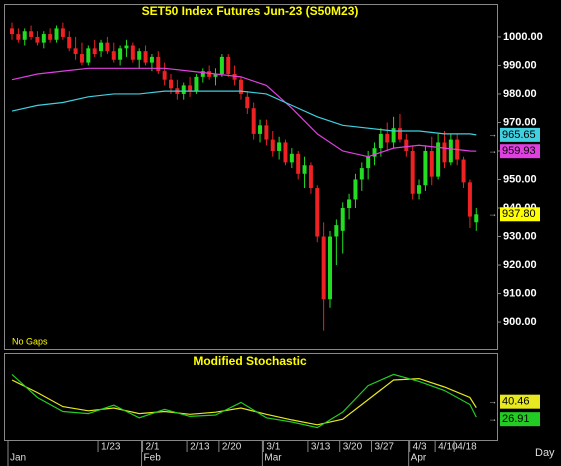 The width and height of the screenshot is (561, 466). Describe the element at coordinates (419, 458) in the screenshot. I see `month-label: Apr` at that location.